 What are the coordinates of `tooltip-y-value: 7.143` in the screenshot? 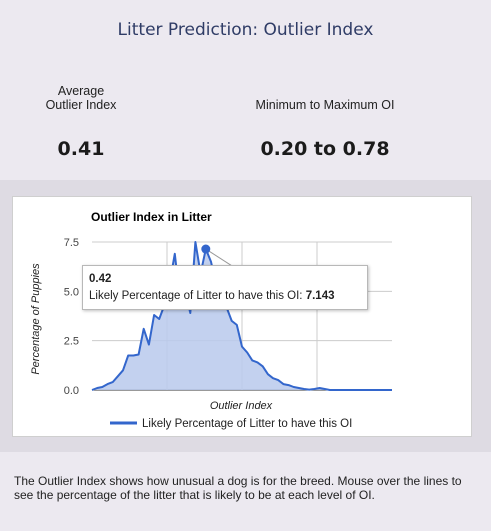 It's located at (320, 296).